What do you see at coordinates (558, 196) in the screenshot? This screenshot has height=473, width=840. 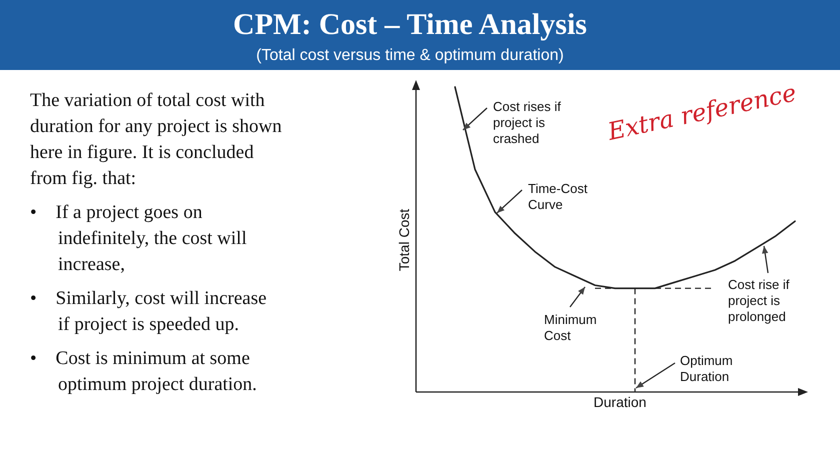 I see `annotation: Time-Cost Curve` at bounding box center [558, 196].